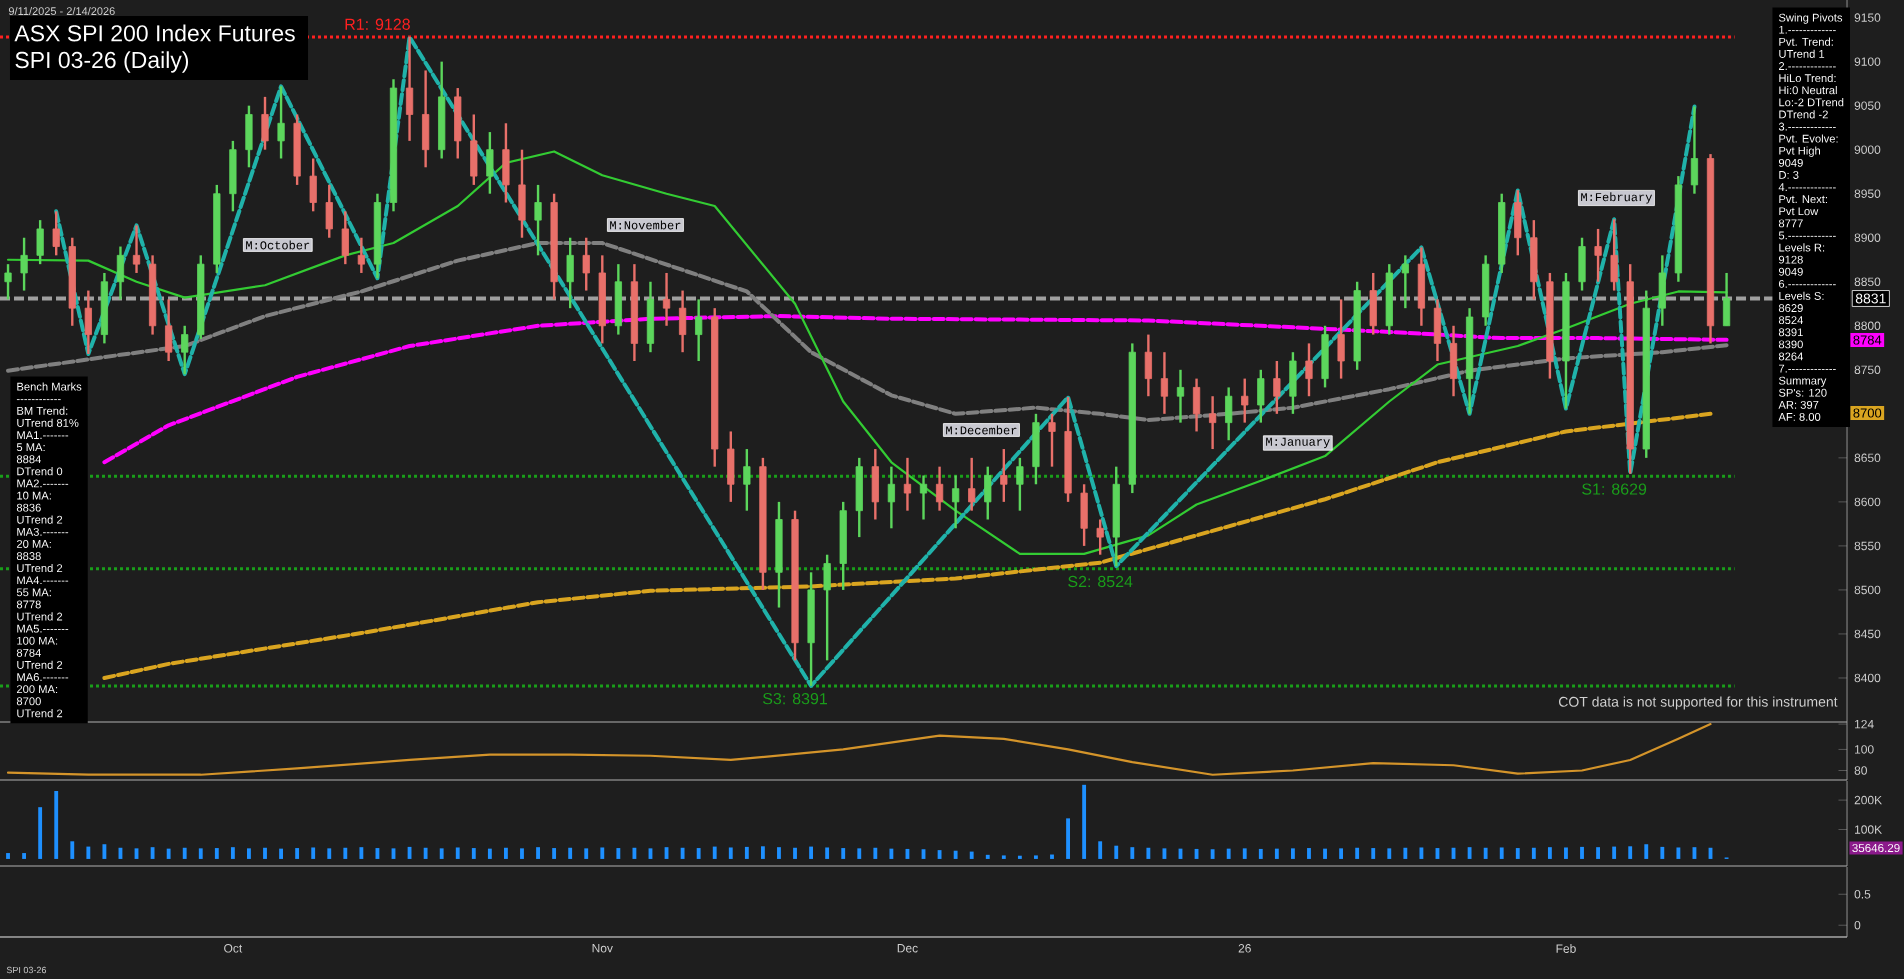  I want to click on annotation: Hi:0 Neutral, so click(1808, 90).